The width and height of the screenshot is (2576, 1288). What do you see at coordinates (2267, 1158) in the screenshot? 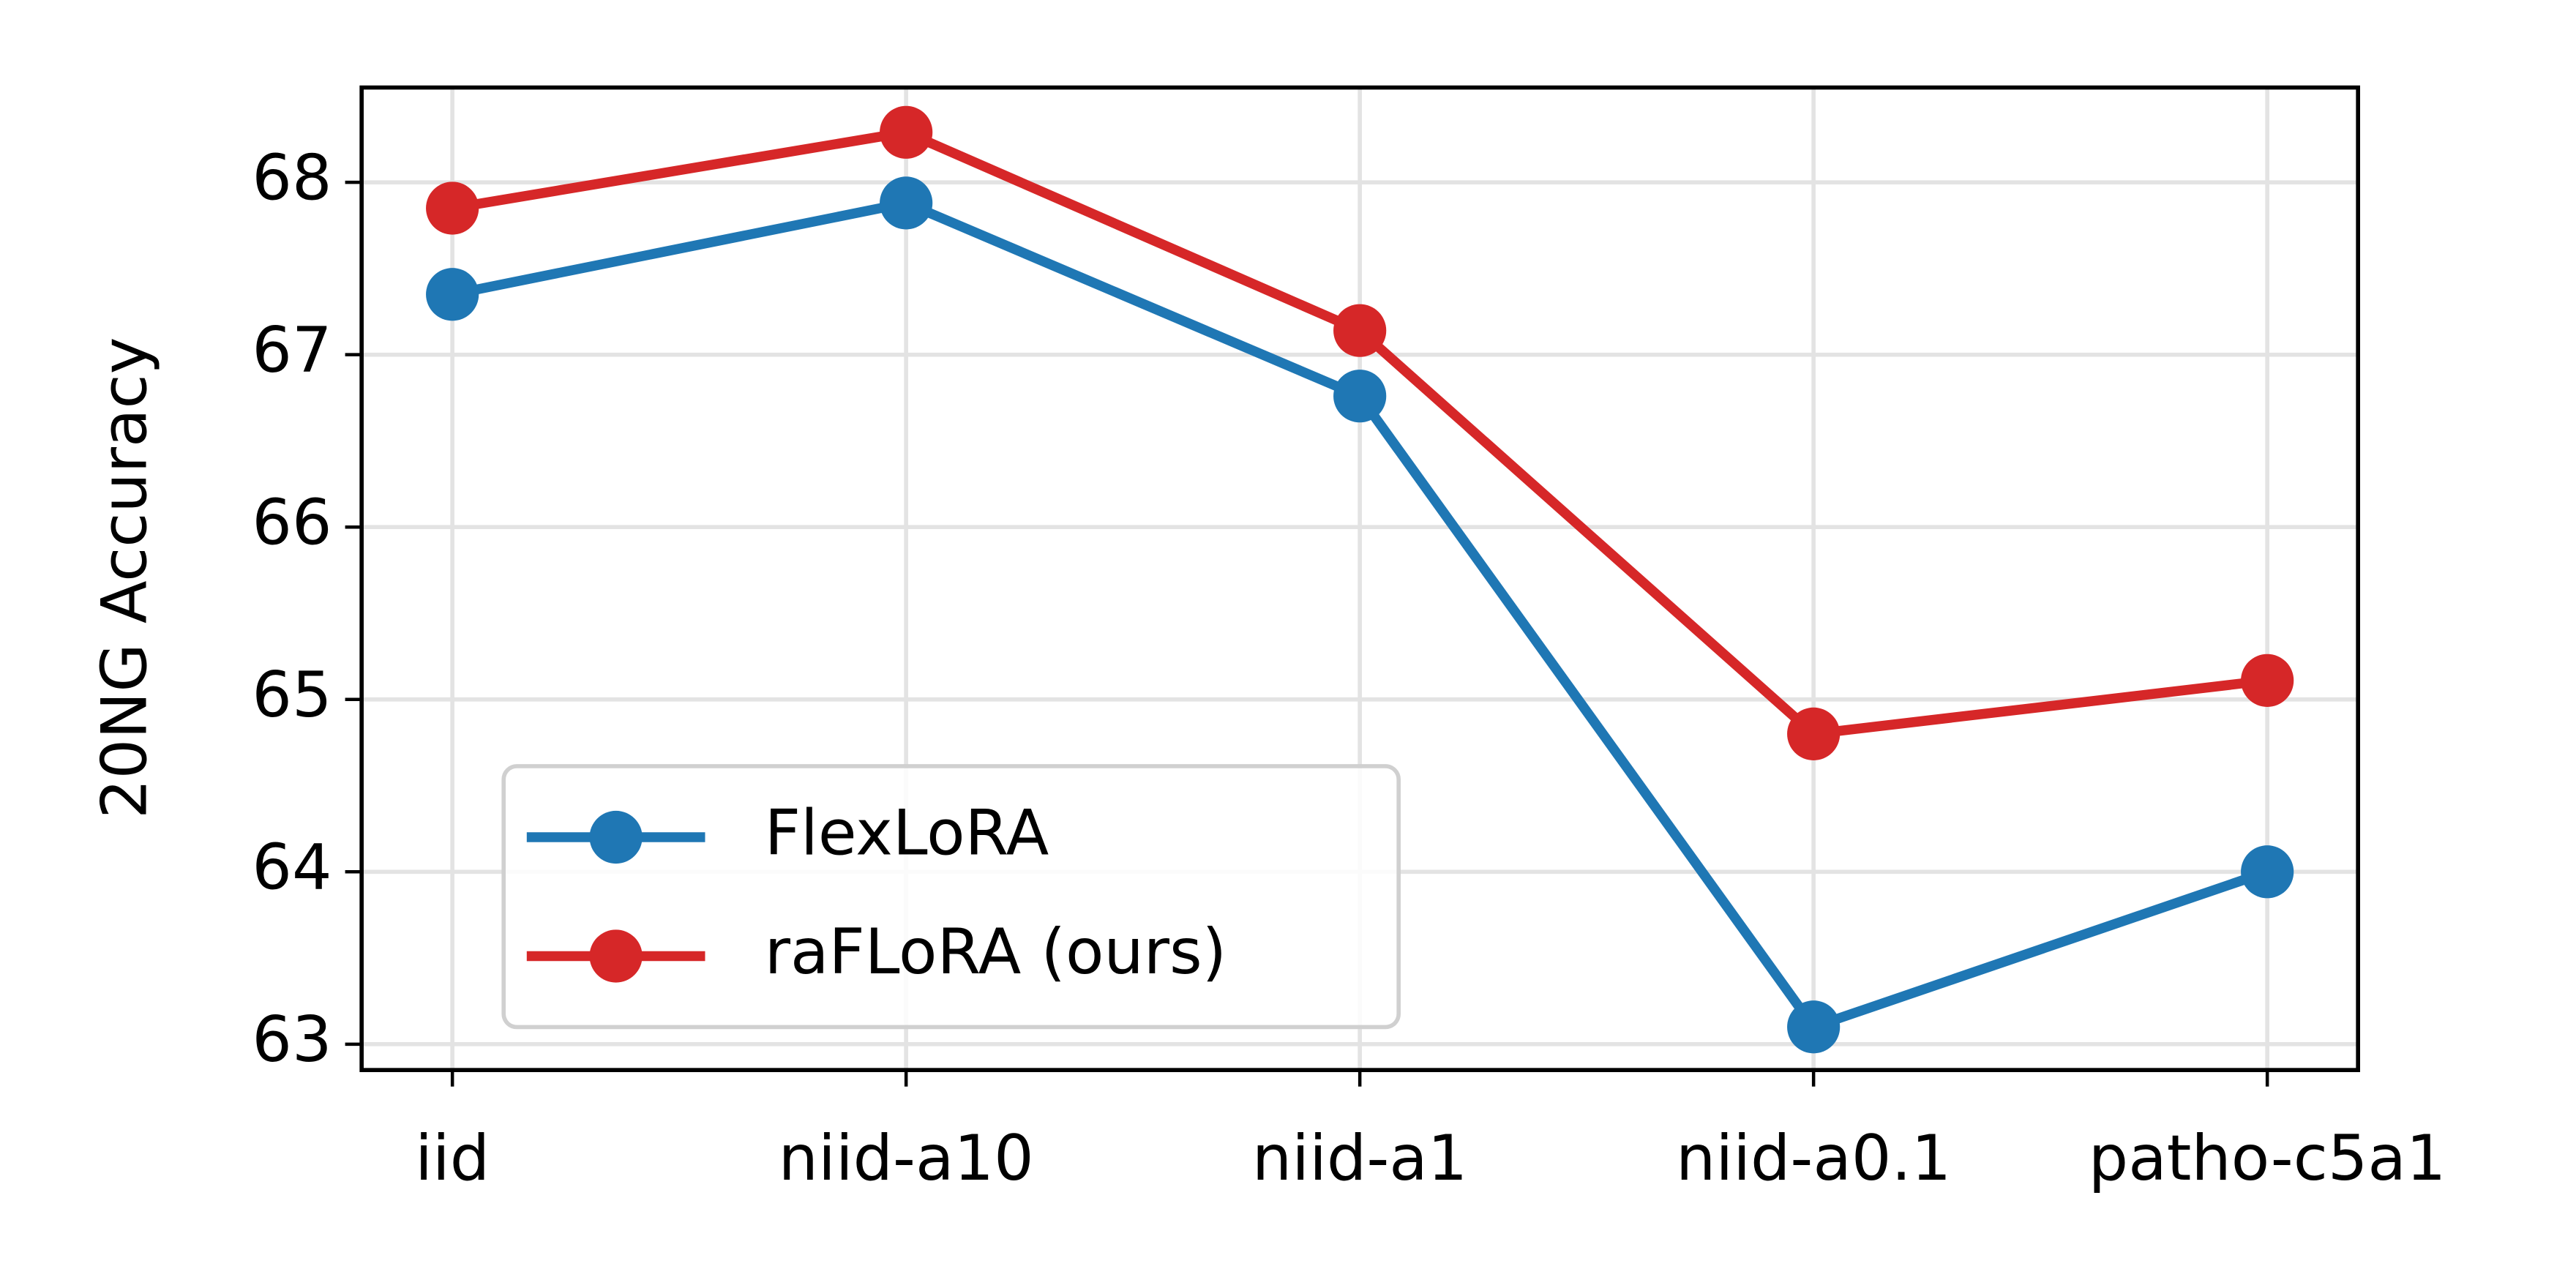
I see `x-tick-label: patho-c5a1` at bounding box center [2267, 1158].